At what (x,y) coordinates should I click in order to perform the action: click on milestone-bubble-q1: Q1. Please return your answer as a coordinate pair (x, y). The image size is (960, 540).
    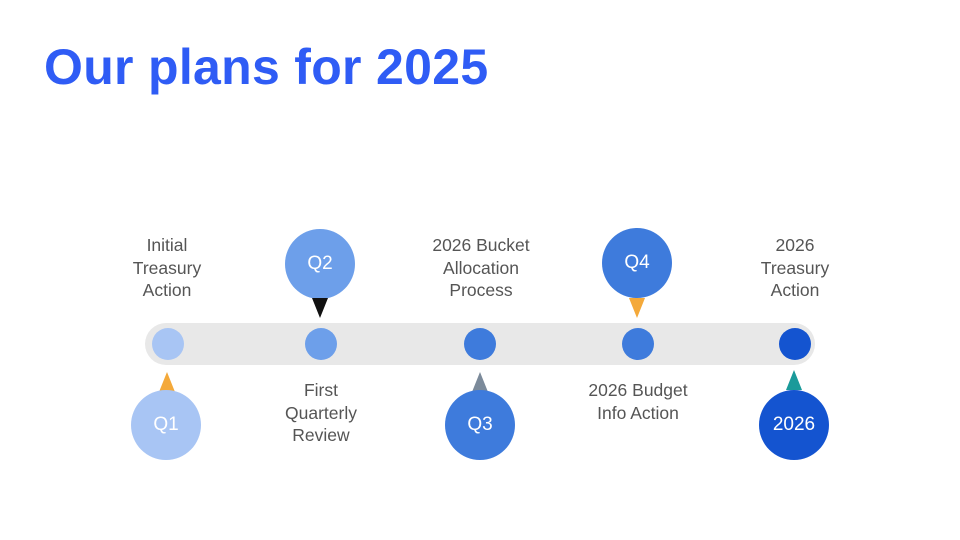
    Looking at the image, I should click on (166, 425).